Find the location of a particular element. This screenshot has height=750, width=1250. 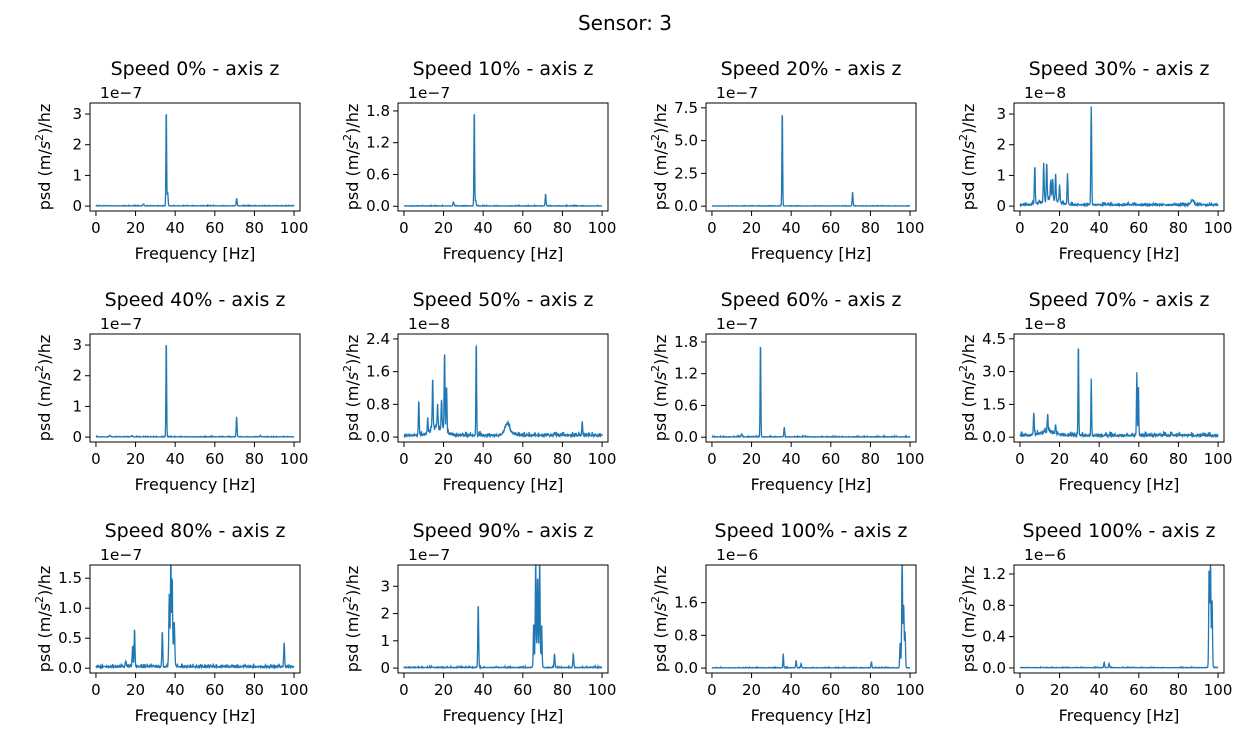

y-tick-label: 7.5 is located at coordinates (686, 108).